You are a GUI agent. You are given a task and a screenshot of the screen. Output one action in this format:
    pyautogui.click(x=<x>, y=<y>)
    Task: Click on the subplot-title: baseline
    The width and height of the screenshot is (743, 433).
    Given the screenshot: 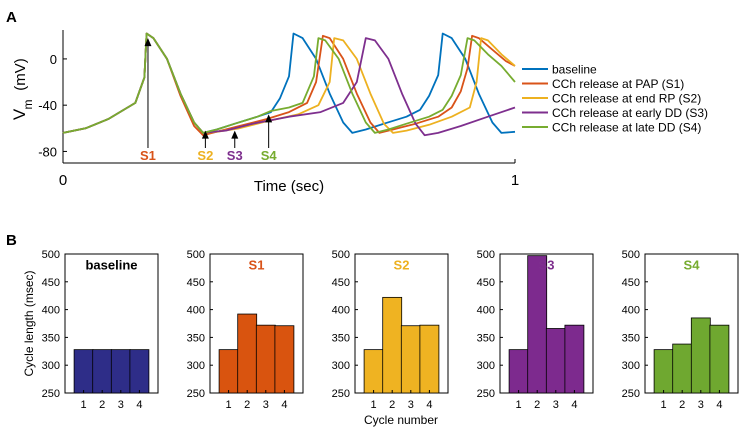 What is the action you would take?
    pyautogui.click(x=111, y=265)
    